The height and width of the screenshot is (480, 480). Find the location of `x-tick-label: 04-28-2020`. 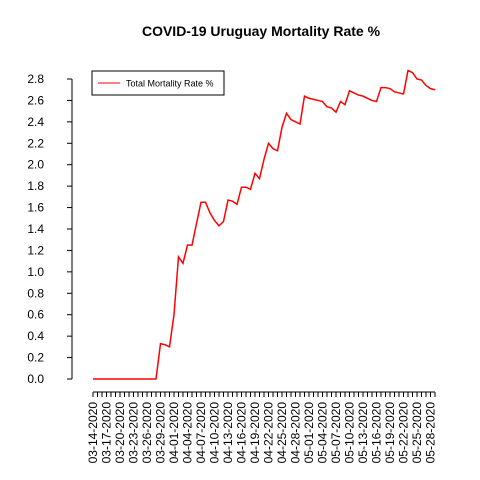

x-tick-label: 04-28-2020 is located at coordinates (296, 433).